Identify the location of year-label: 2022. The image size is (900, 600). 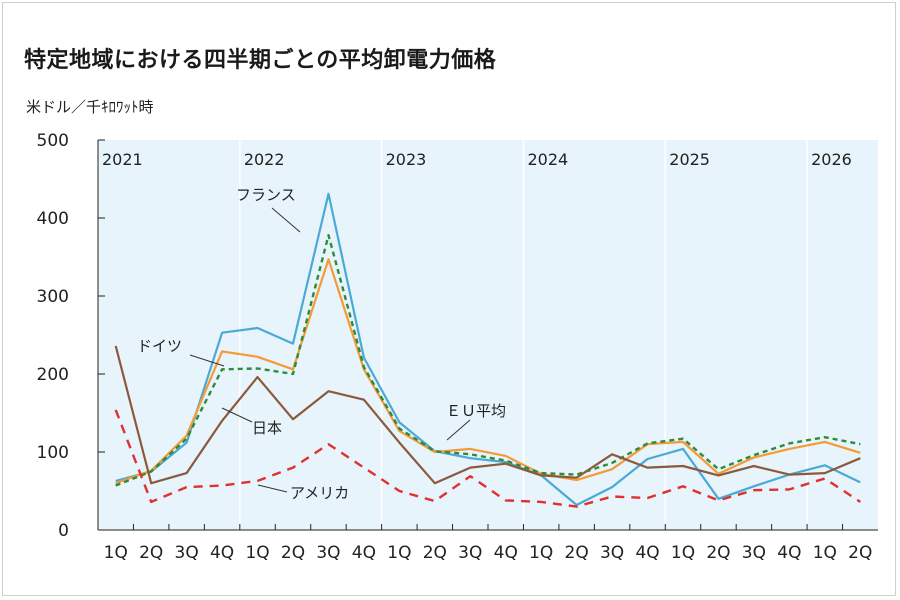
(264, 159).